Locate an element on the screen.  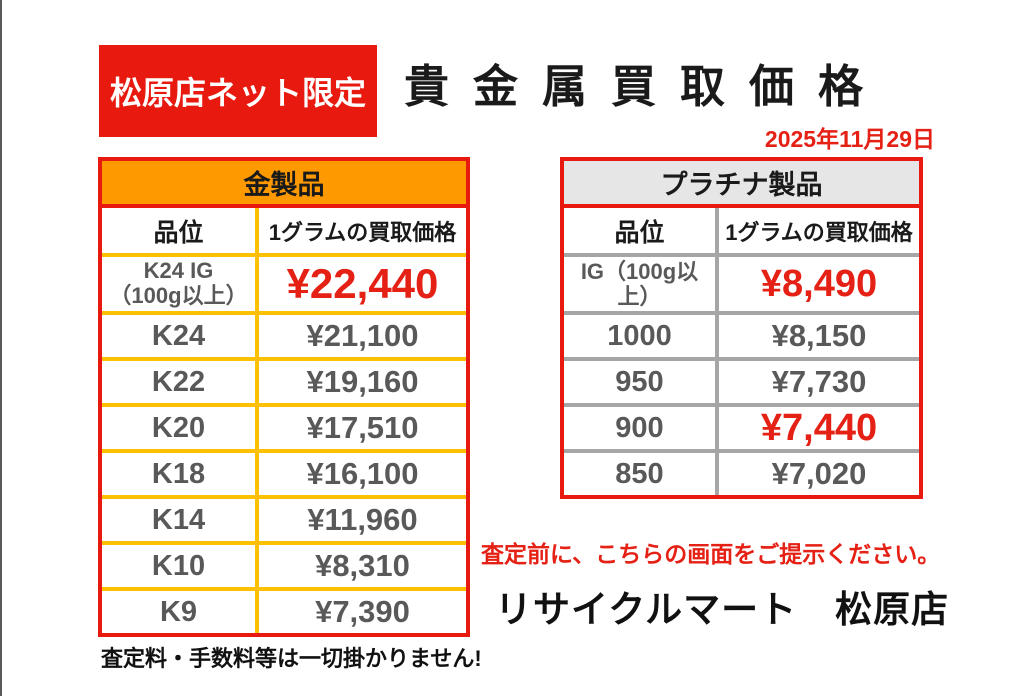
price-cell: ¥21,100 is located at coordinates (362, 335).